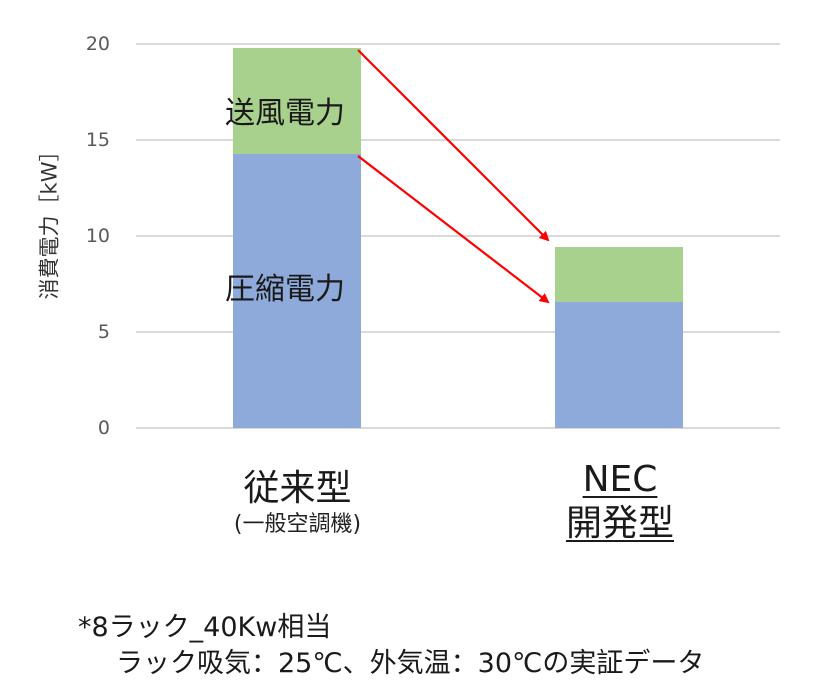 This screenshot has width=840, height=697. I want to click on y-axis-label: 消費電力［kW］, so click(48, 220).